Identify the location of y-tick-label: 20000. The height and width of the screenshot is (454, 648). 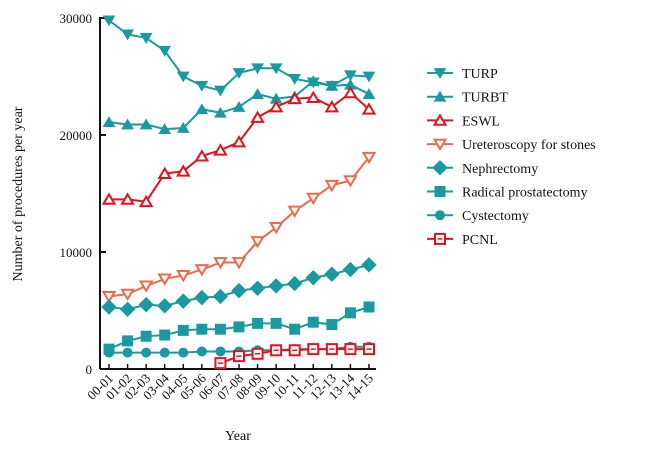
(76, 135).